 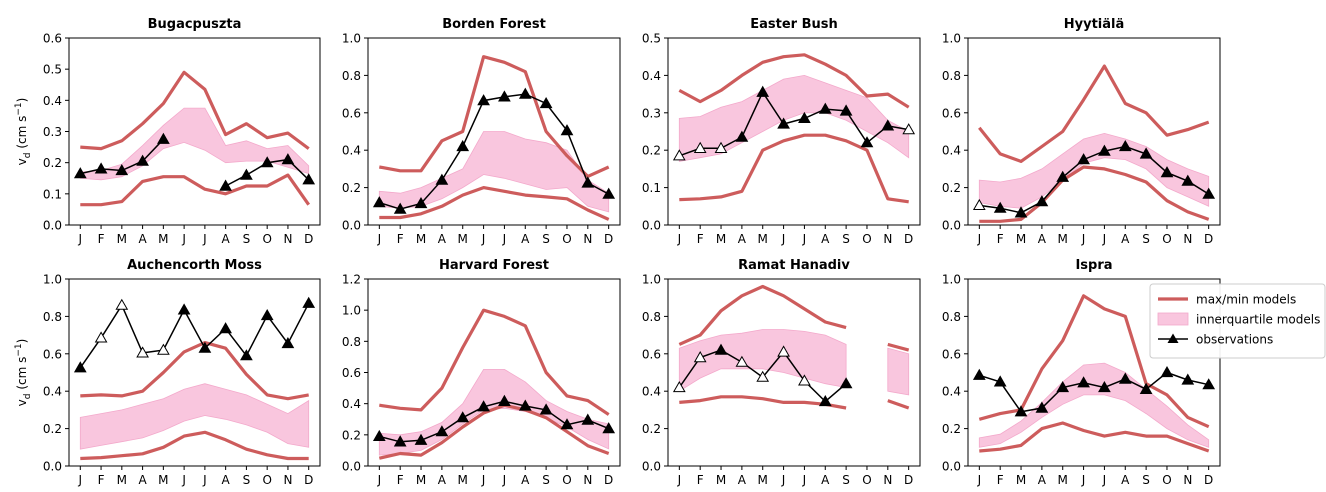 I want to click on panel-title: Hyytiälä, so click(x=1094, y=24).